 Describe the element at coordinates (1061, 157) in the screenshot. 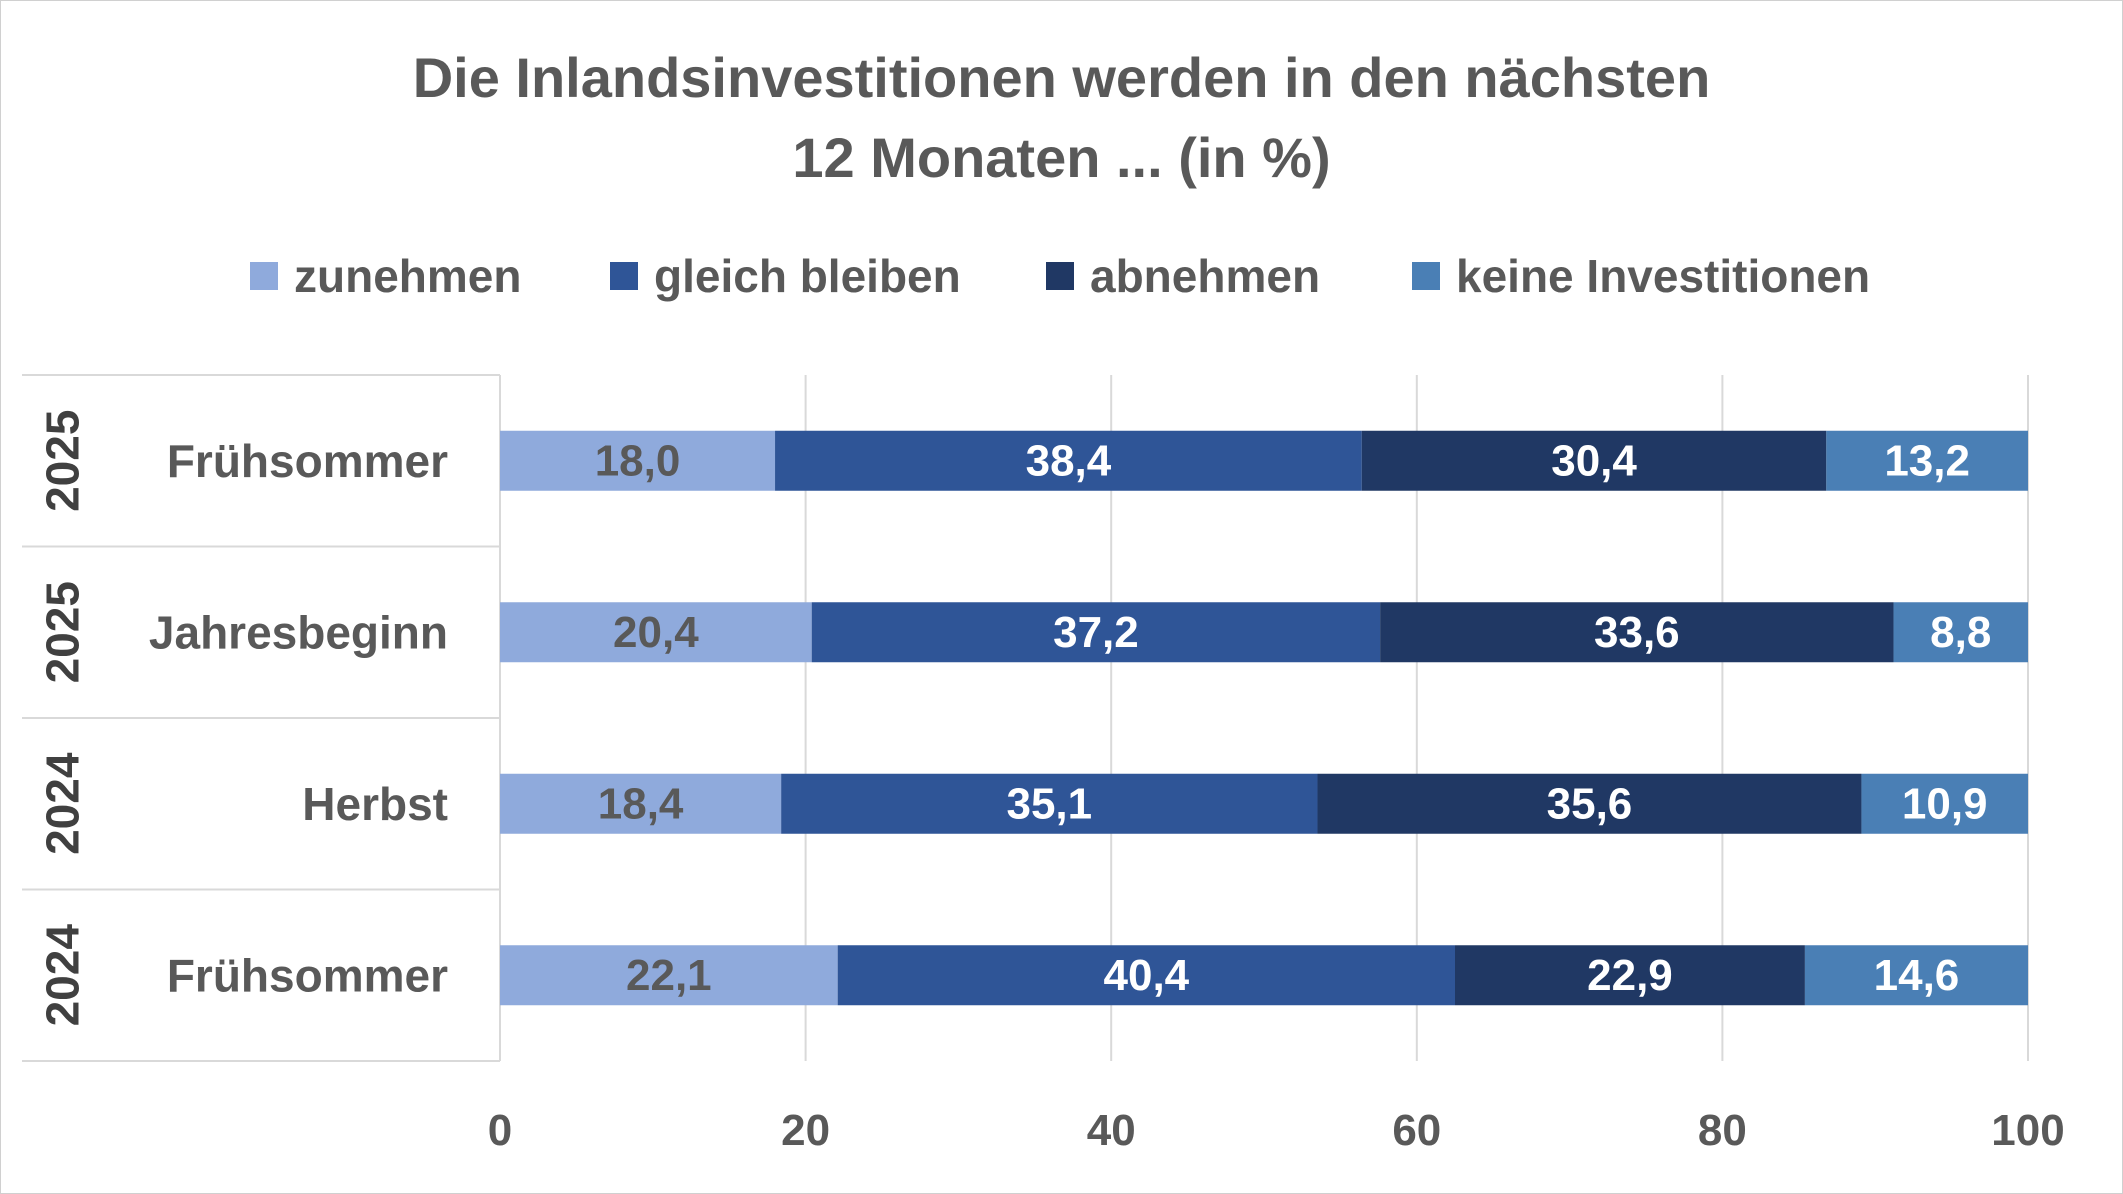

I see `chart-title-line-2: 12 Monaten ... (in %)` at that location.